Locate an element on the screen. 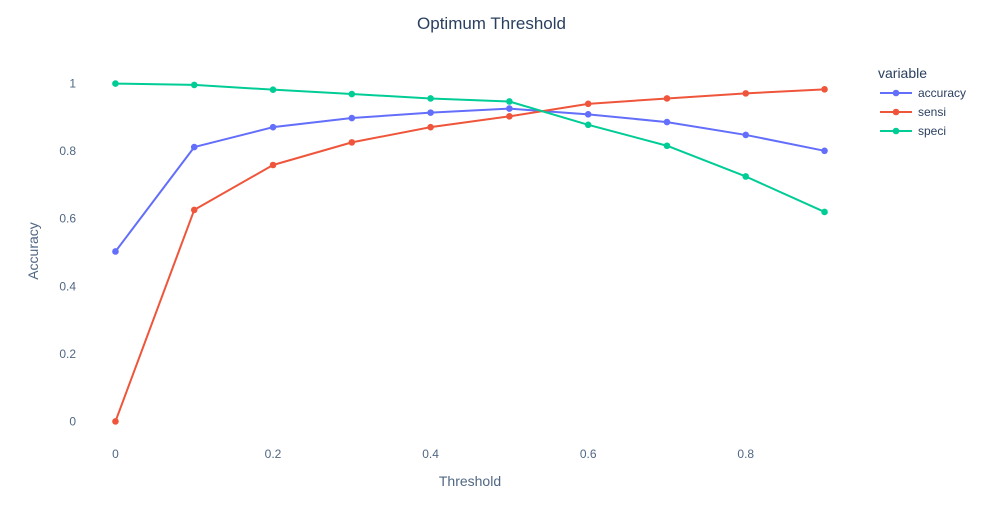  legend-title: variable is located at coordinates (902, 73).